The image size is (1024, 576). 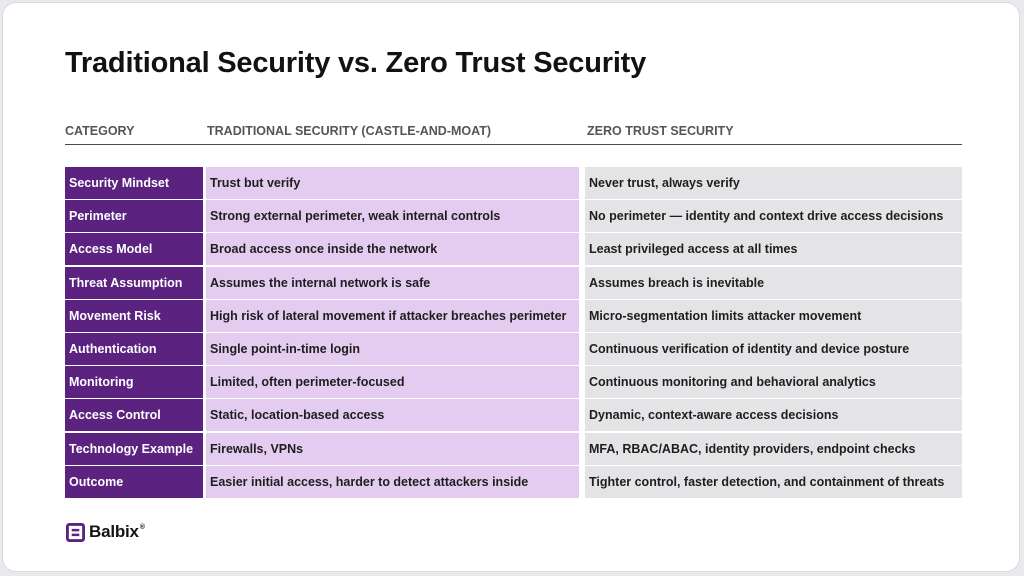 I want to click on category-cell: Authentication, so click(x=134, y=348).